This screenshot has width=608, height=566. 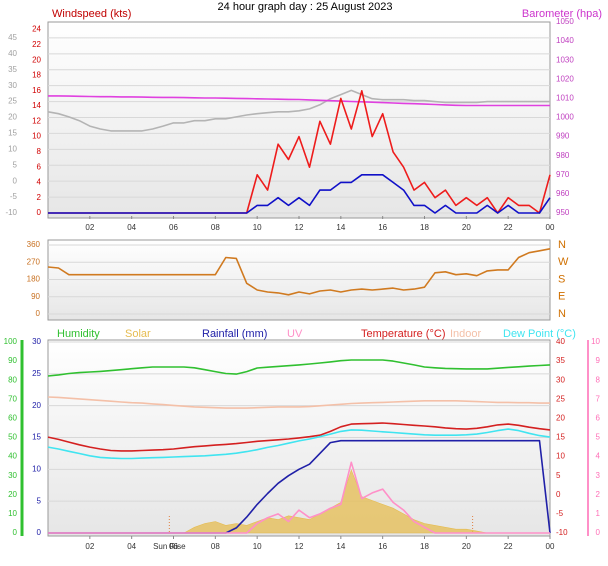 What do you see at coordinates (558, 494) in the screenshot?
I see `y3-tick-label: 0` at bounding box center [558, 494].